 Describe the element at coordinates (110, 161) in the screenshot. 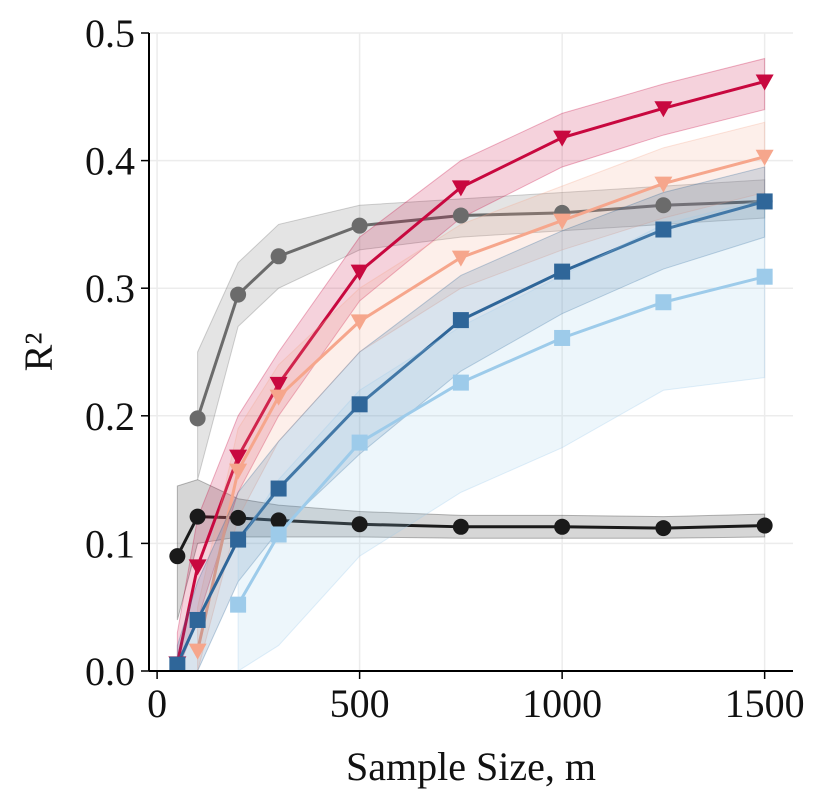

I see `y-tick-label: 0.4` at that location.